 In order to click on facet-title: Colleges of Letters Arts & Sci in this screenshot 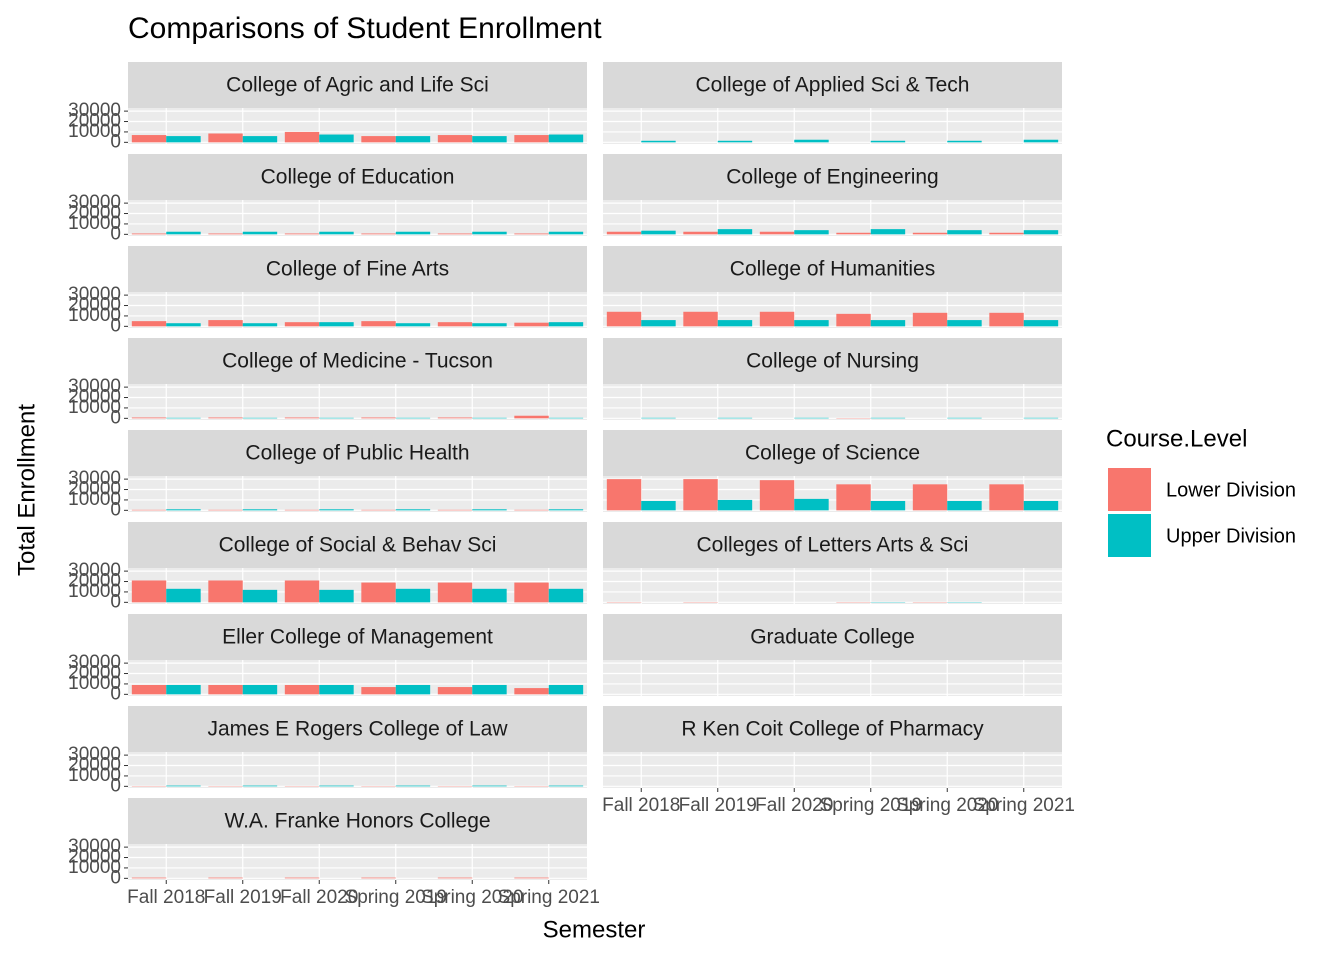, I will do `click(833, 545)`.